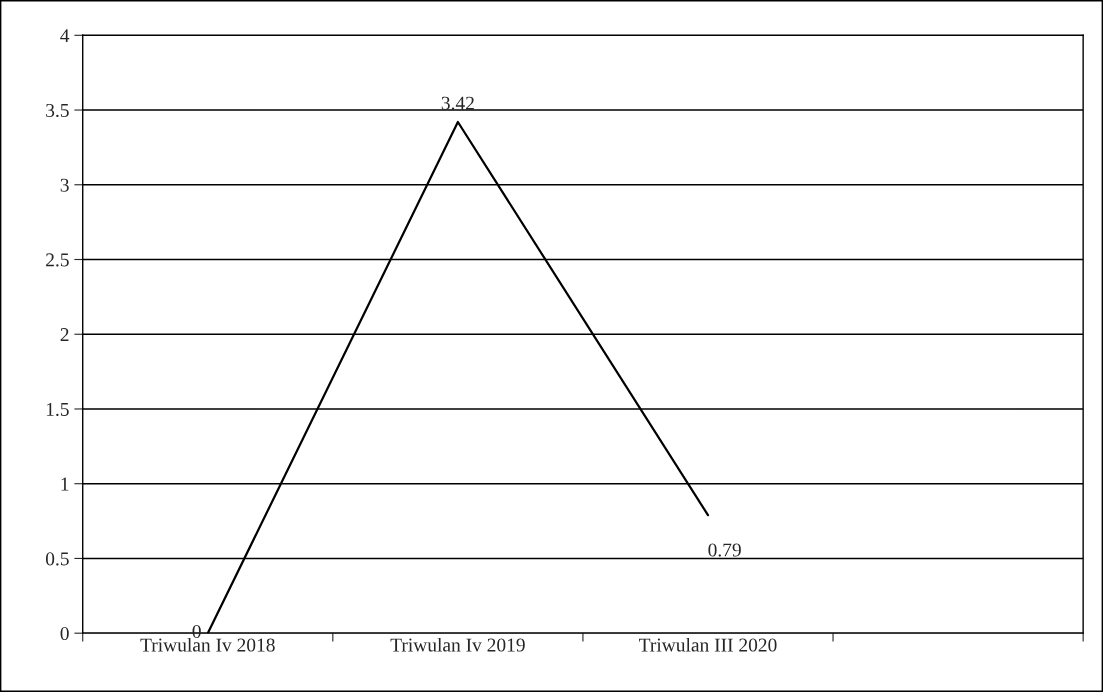 The height and width of the screenshot is (692, 1103). What do you see at coordinates (64, 634) in the screenshot?
I see `y-tick-label: 0` at bounding box center [64, 634].